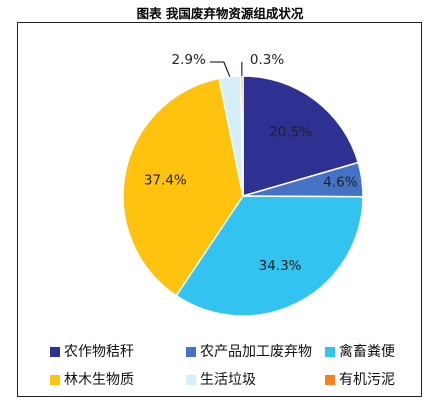  What do you see at coordinates (228, 380) in the screenshot?
I see `legend-label-5: 生活垃圾` at bounding box center [228, 380].